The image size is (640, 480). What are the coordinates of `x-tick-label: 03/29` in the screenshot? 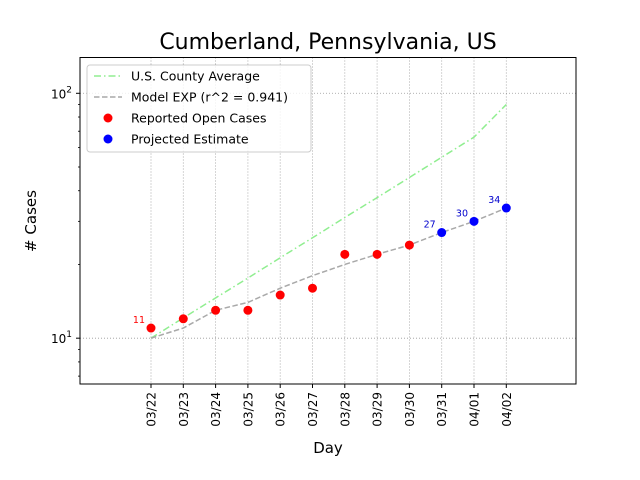 It's located at (378, 409).